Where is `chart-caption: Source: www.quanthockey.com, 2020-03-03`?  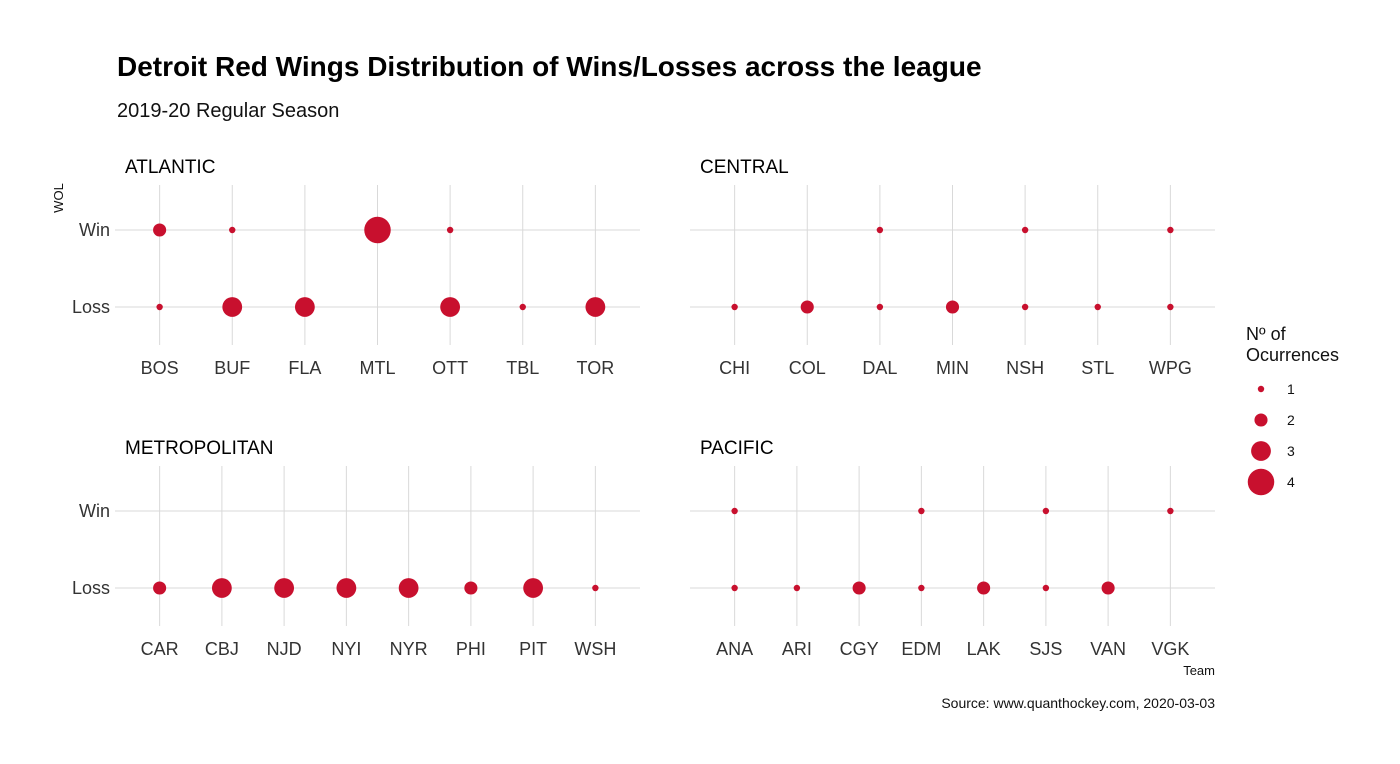 chart-caption: Source: www.quanthockey.com, 2020-03-03 is located at coordinates (1078, 703).